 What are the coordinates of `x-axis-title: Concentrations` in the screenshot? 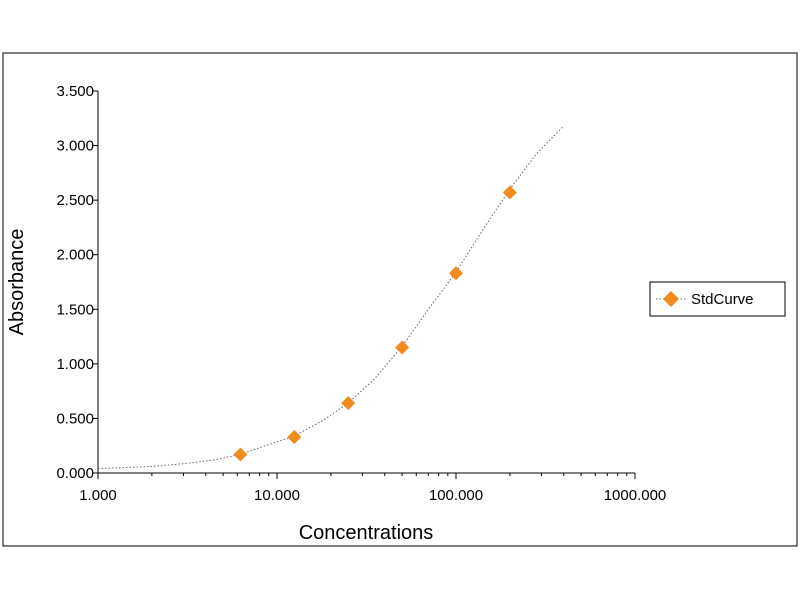 It's located at (366, 533).